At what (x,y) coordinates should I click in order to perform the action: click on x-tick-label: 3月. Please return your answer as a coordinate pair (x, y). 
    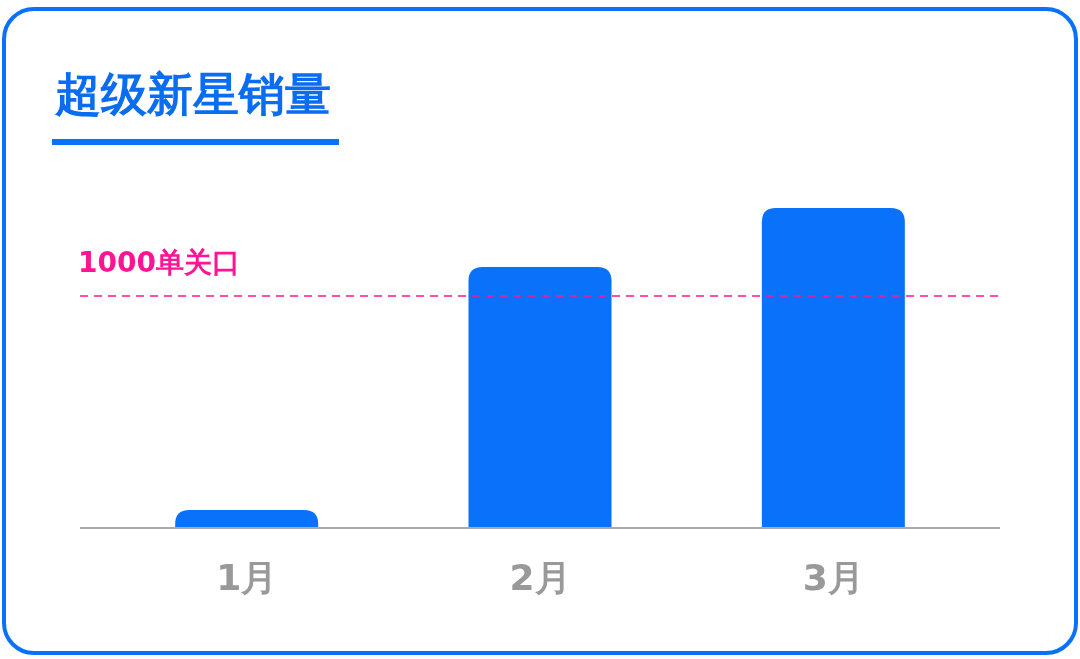
    Looking at the image, I should click on (833, 577).